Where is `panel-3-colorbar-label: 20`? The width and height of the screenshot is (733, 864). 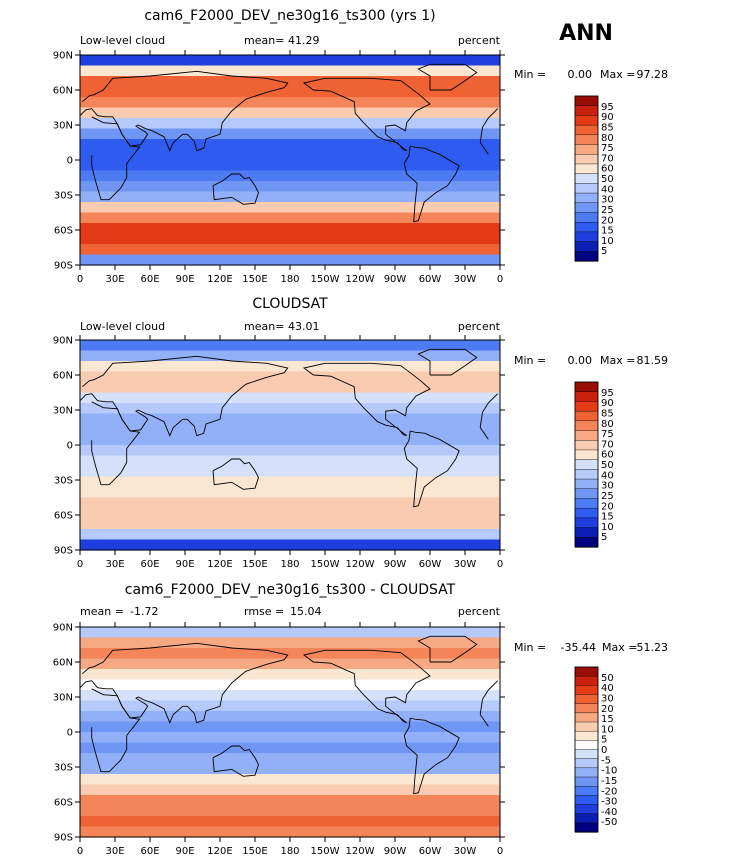 panel-3-colorbar-label: 20 is located at coordinates (607, 709).